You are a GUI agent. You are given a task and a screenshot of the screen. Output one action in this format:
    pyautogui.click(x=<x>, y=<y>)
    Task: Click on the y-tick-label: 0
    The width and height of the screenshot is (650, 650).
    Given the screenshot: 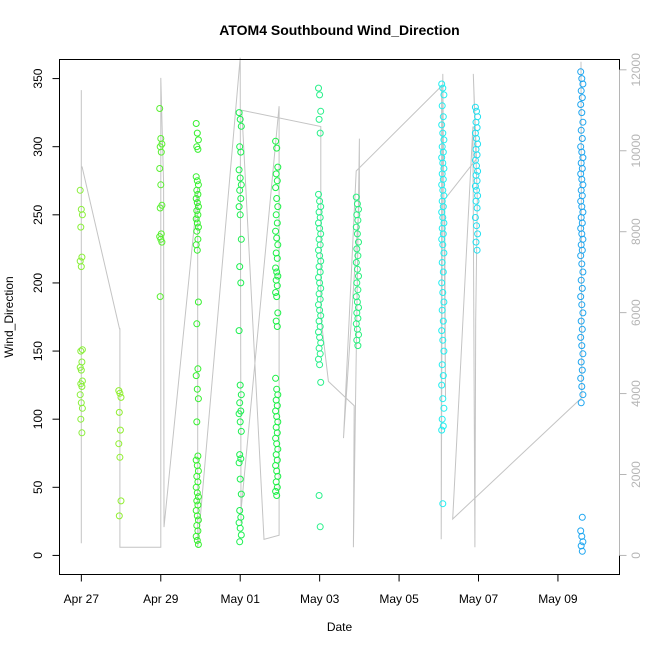 What is the action you would take?
    pyautogui.click(x=38, y=555)
    